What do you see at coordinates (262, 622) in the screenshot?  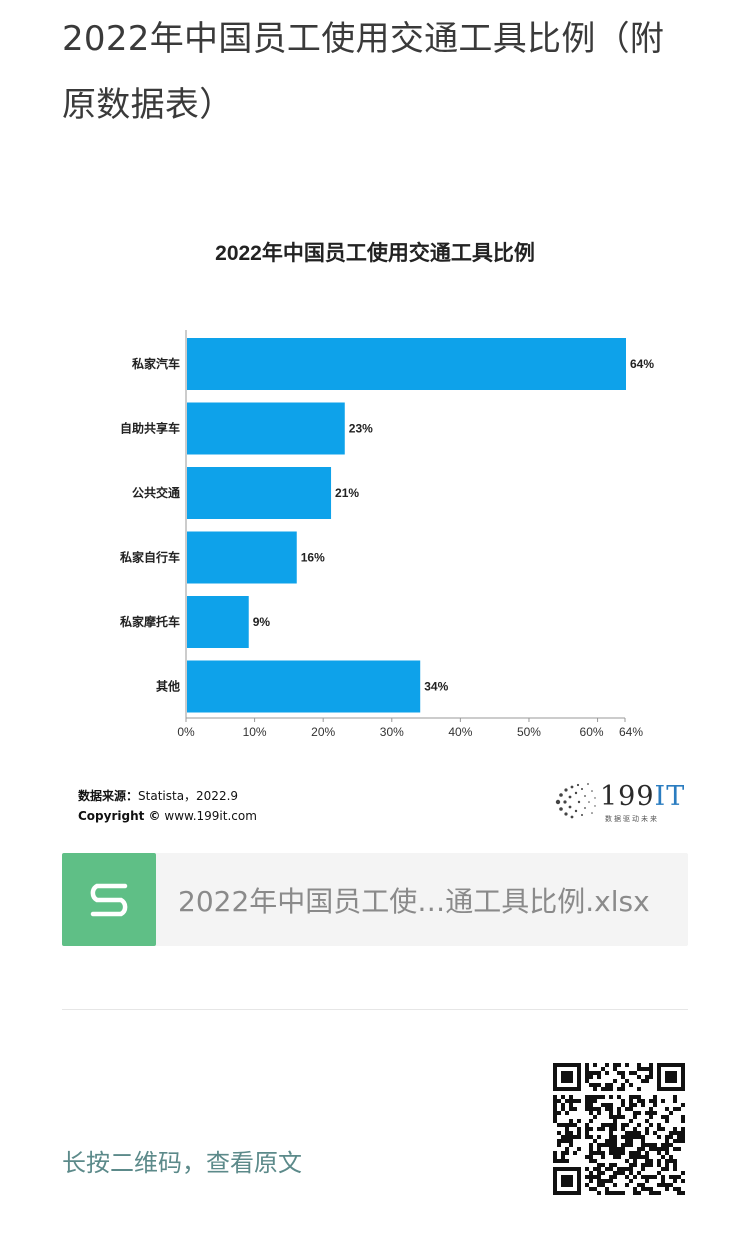 I see `value-label-4: 9%` at bounding box center [262, 622].